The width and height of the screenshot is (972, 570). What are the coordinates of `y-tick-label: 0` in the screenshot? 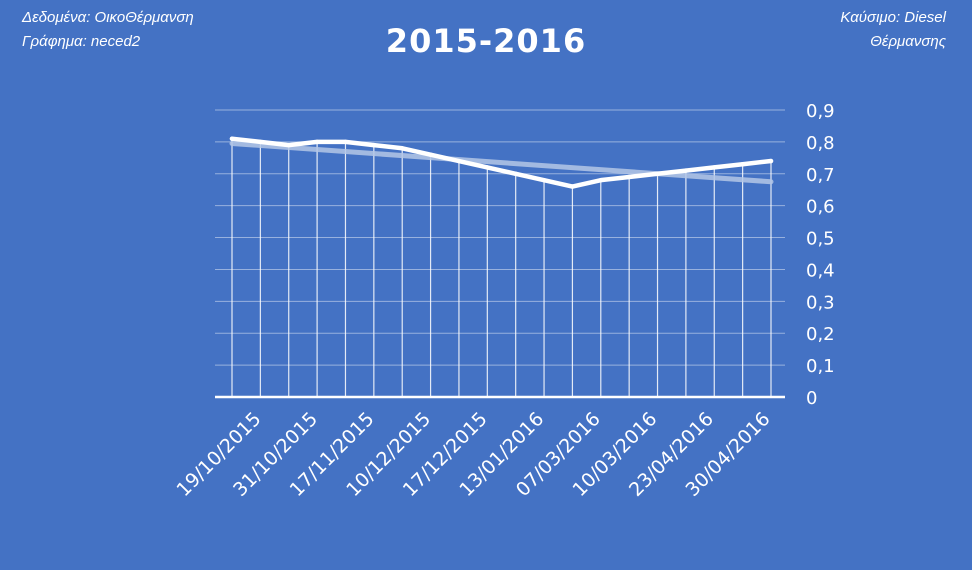 It's located at (811, 398).